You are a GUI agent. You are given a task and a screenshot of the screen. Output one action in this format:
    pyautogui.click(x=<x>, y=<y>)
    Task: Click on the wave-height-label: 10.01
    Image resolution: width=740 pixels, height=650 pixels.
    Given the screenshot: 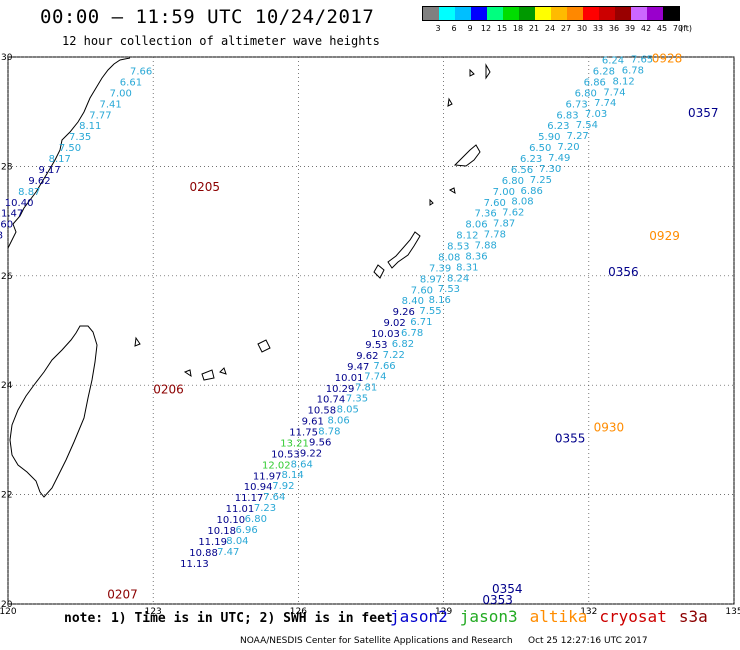 What is the action you would take?
    pyautogui.click(x=349, y=378)
    